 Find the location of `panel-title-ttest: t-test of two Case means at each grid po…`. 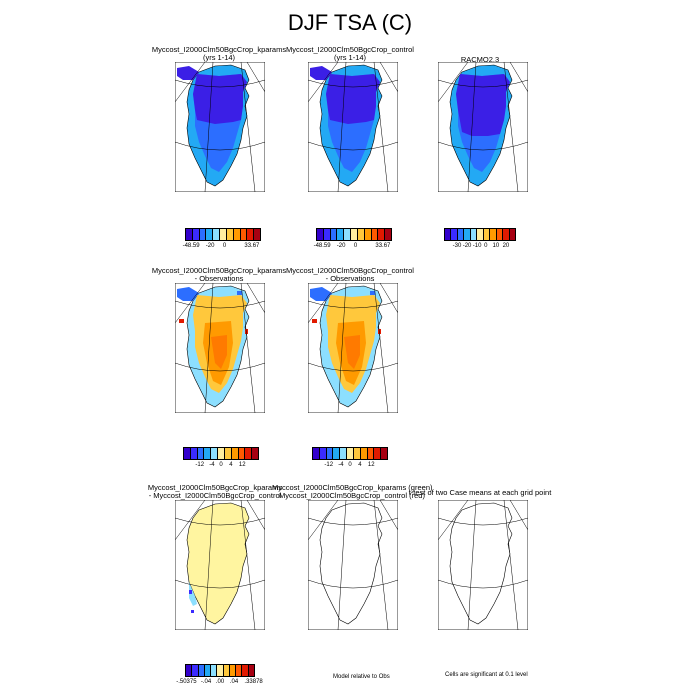

panel-title-ttest: t-test of two Case means at each grid po… is located at coordinates (480, 492).